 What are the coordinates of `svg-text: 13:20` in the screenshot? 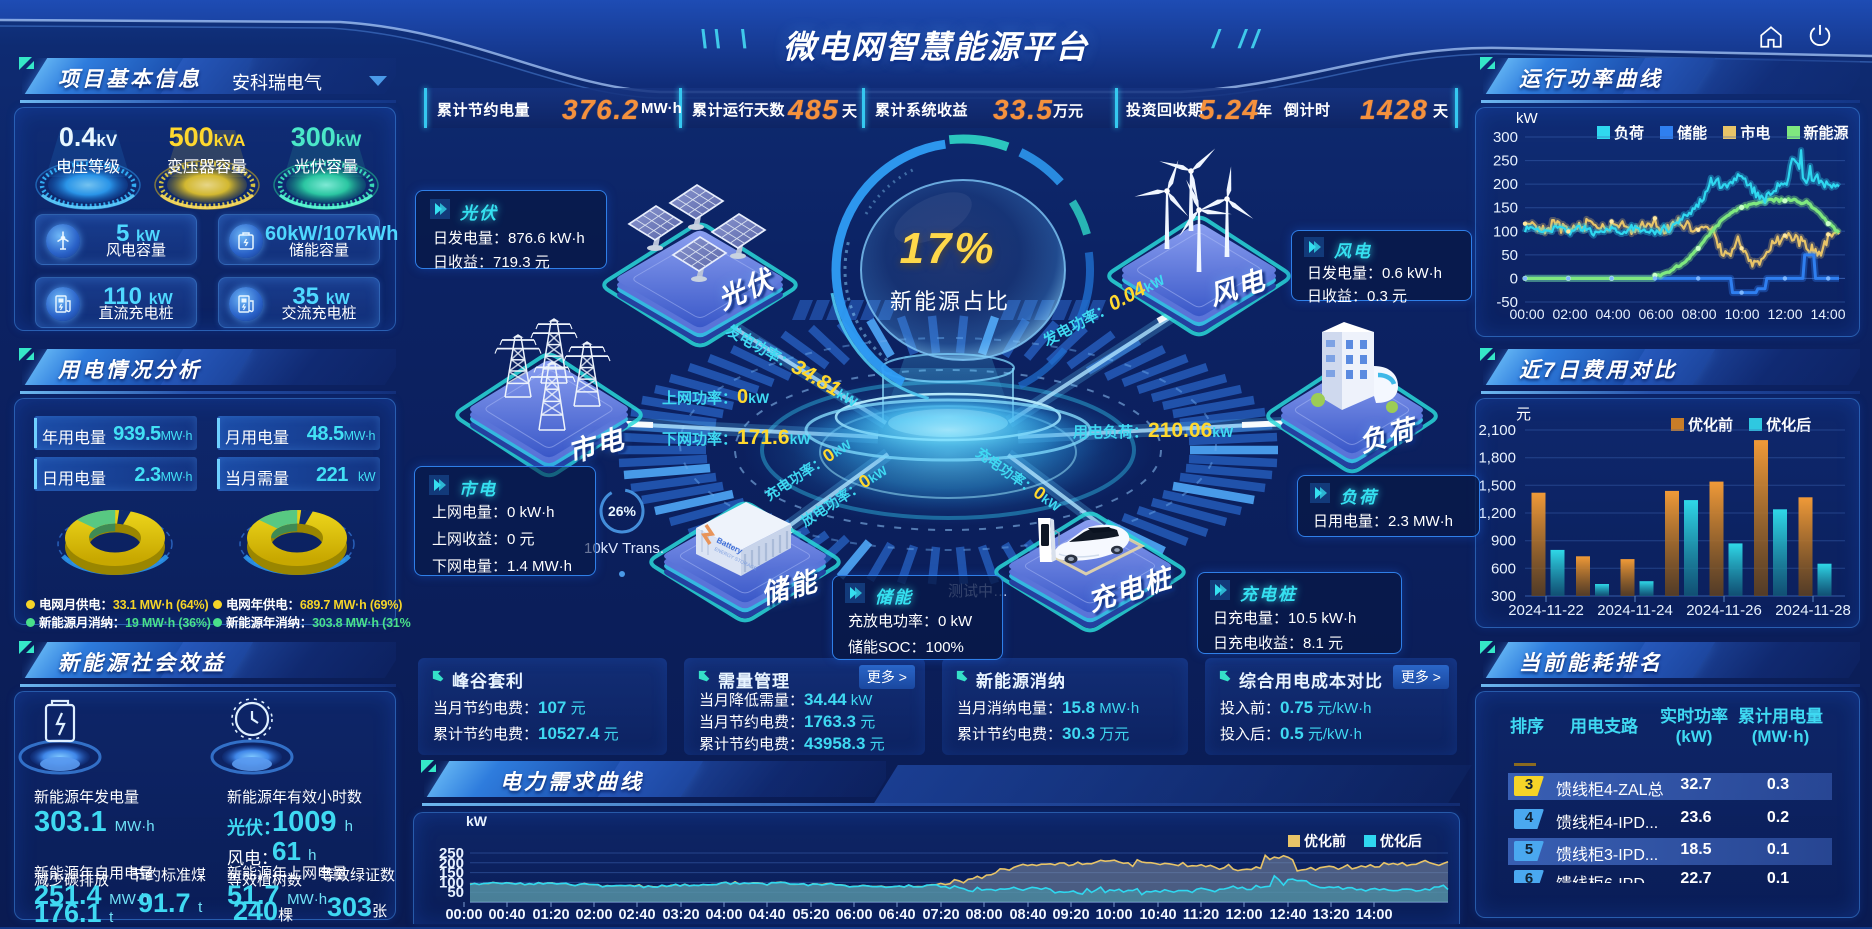 It's located at (1330, 915).